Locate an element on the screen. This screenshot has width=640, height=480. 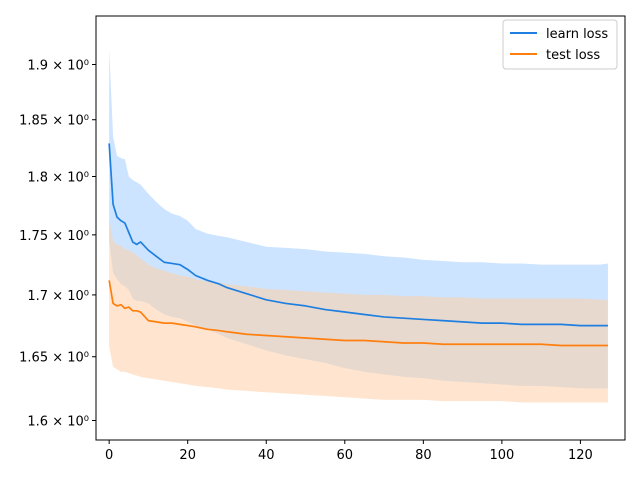
legend-label-test-loss: test loss is located at coordinates (573, 55).